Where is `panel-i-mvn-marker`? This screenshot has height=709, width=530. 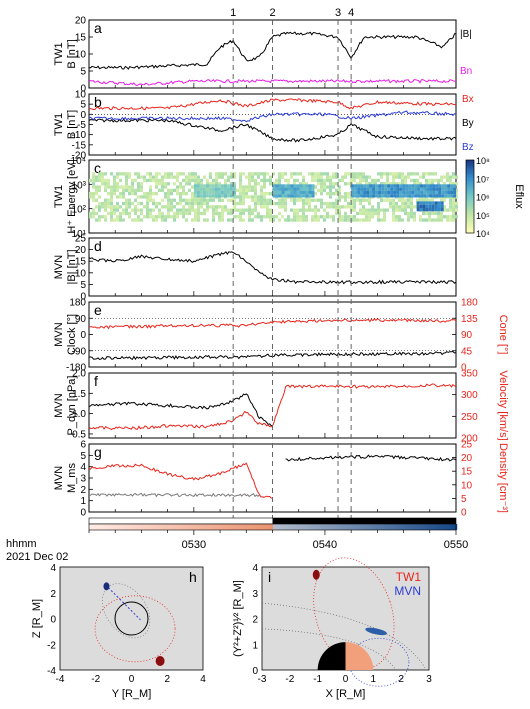
panel-i-mvn-marker is located at coordinates (376, 631).